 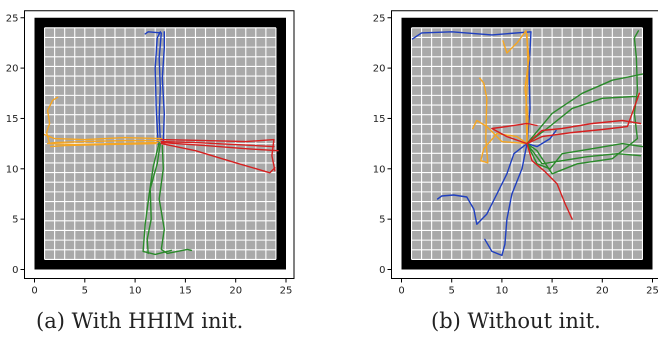 I want to click on caption-panel-b: (b) Without init., so click(x=516, y=321).